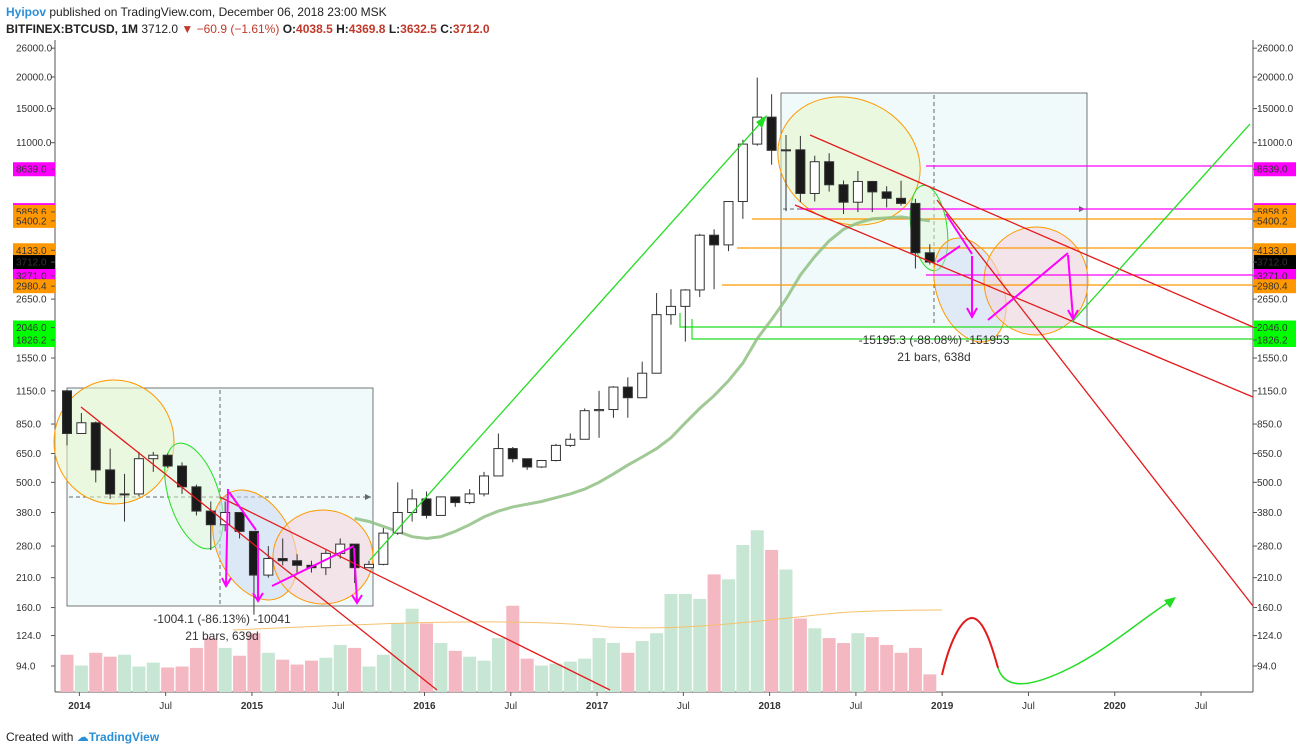 The width and height of the screenshot is (1311, 755). I want to click on x-tick-label: 2020, so click(1115, 706).